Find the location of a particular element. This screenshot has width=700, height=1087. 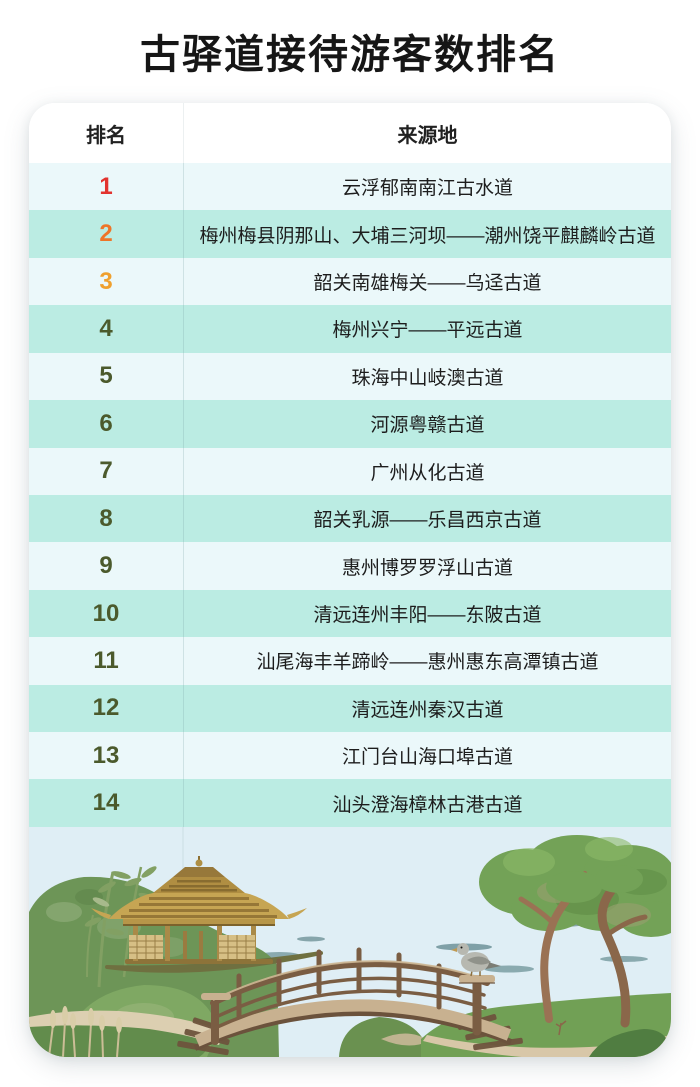

golden-pavilion is located at coordinates (207, 914).